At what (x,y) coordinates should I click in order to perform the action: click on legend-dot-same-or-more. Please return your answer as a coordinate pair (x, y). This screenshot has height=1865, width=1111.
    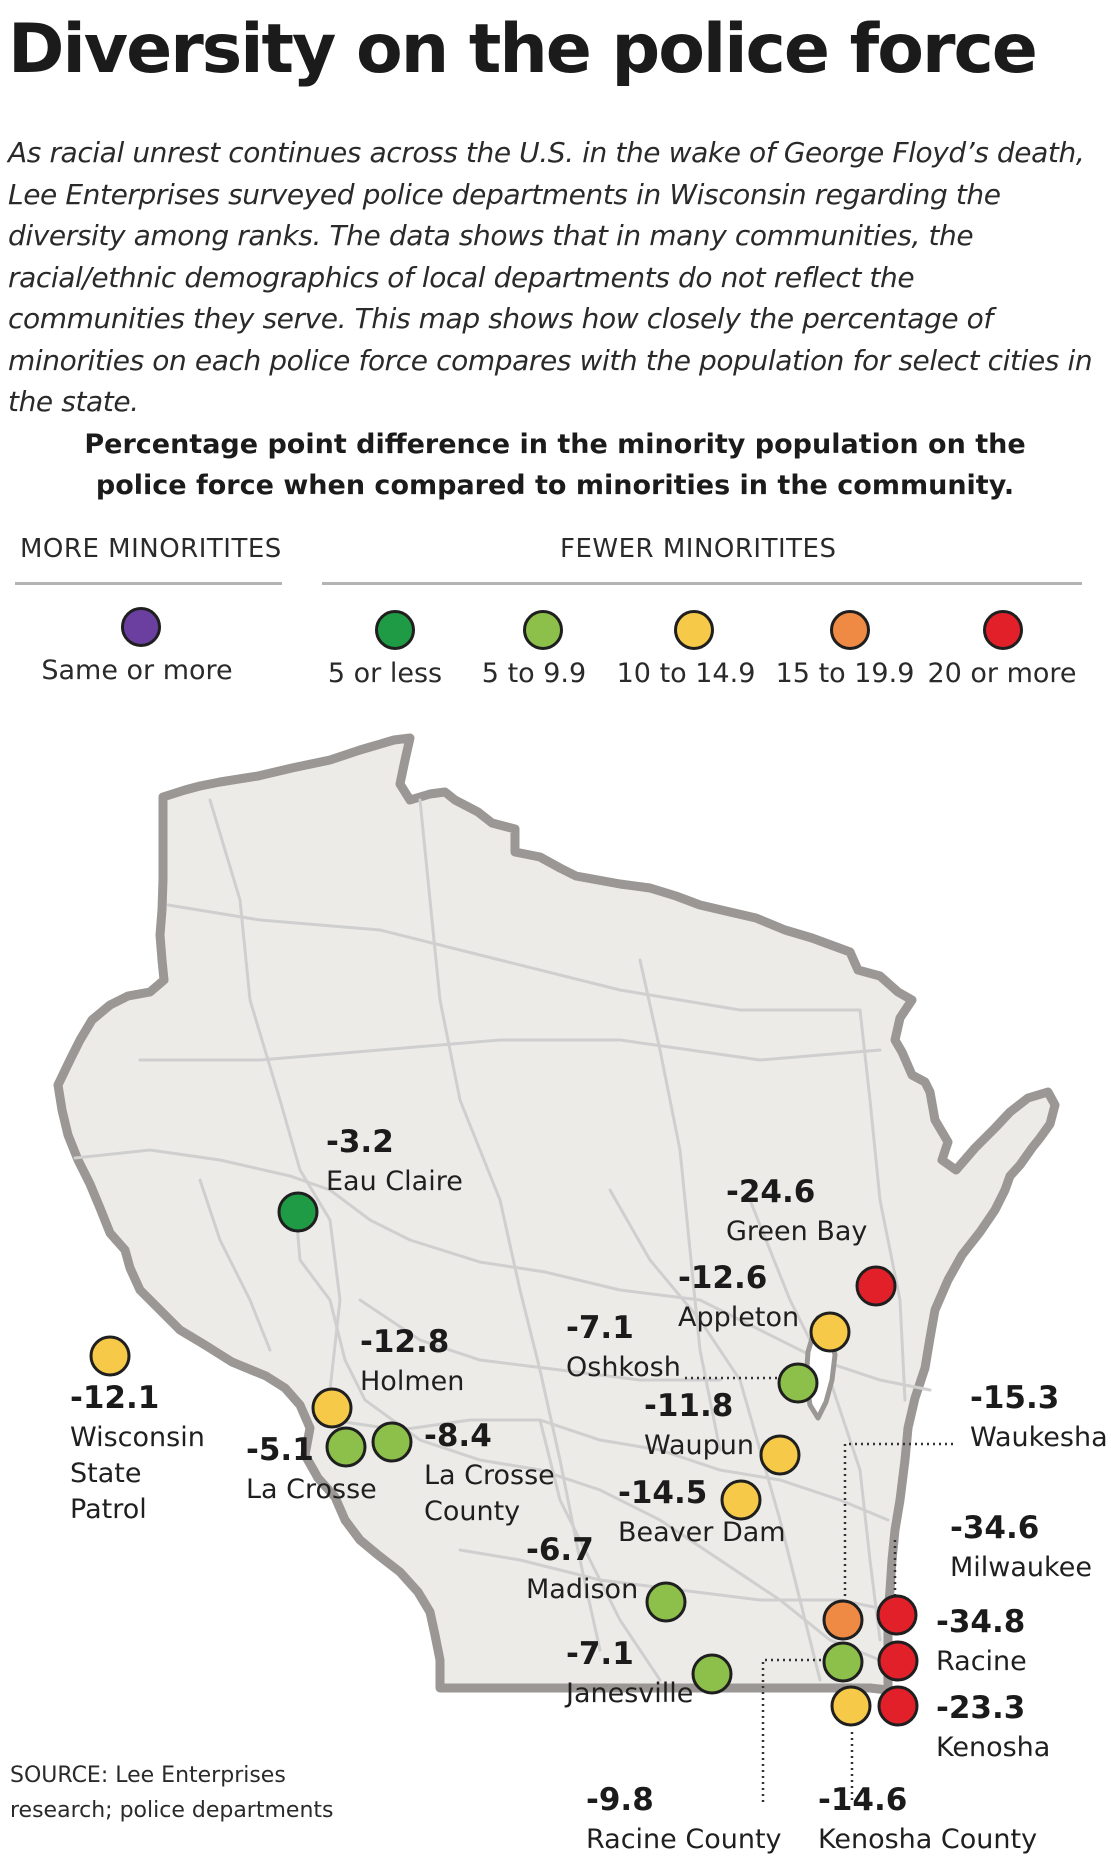
    Looking at the image, I should click on (141, 627).